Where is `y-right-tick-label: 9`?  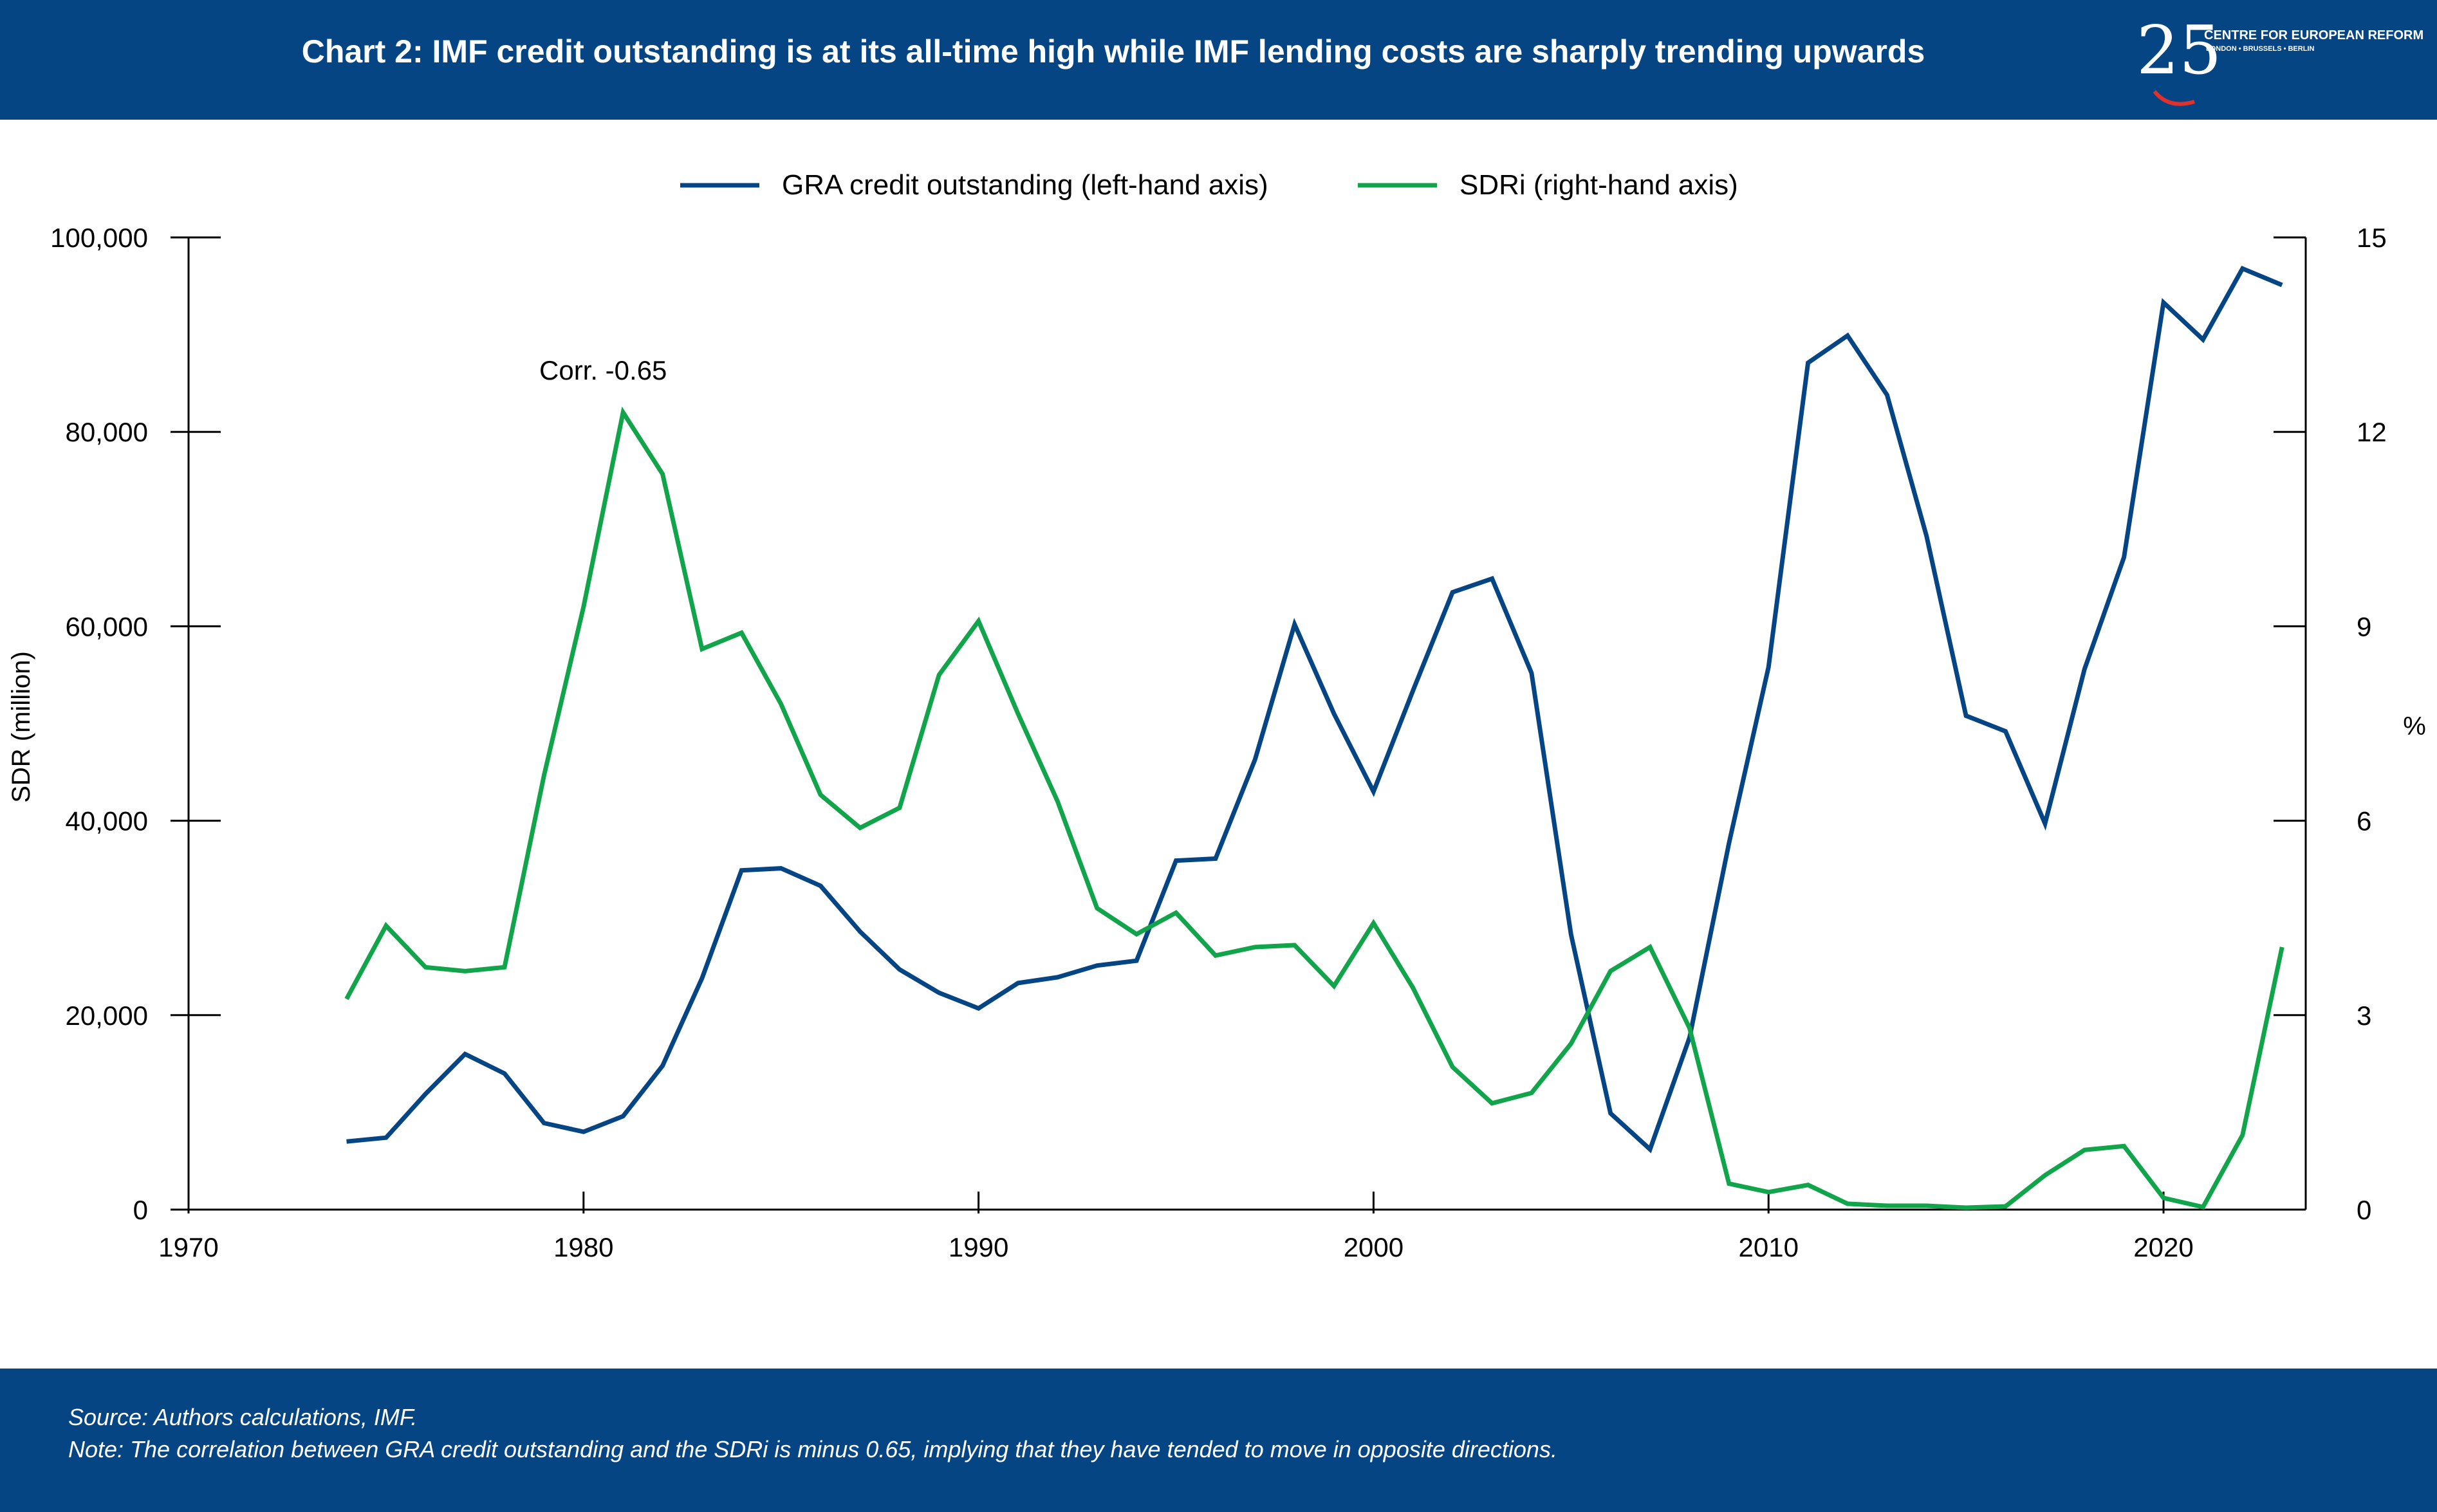
y-right-tick-label: 9 is located at coordinates (2364, 626).